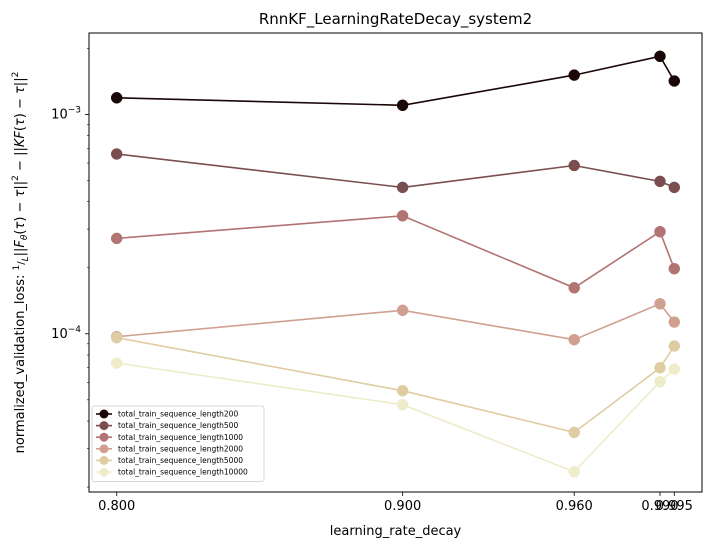  What do you see at coordinates (66, 113) in the screenshot?
I see `y-tick-label: 10⁻³` at bounding box center [66, 113].